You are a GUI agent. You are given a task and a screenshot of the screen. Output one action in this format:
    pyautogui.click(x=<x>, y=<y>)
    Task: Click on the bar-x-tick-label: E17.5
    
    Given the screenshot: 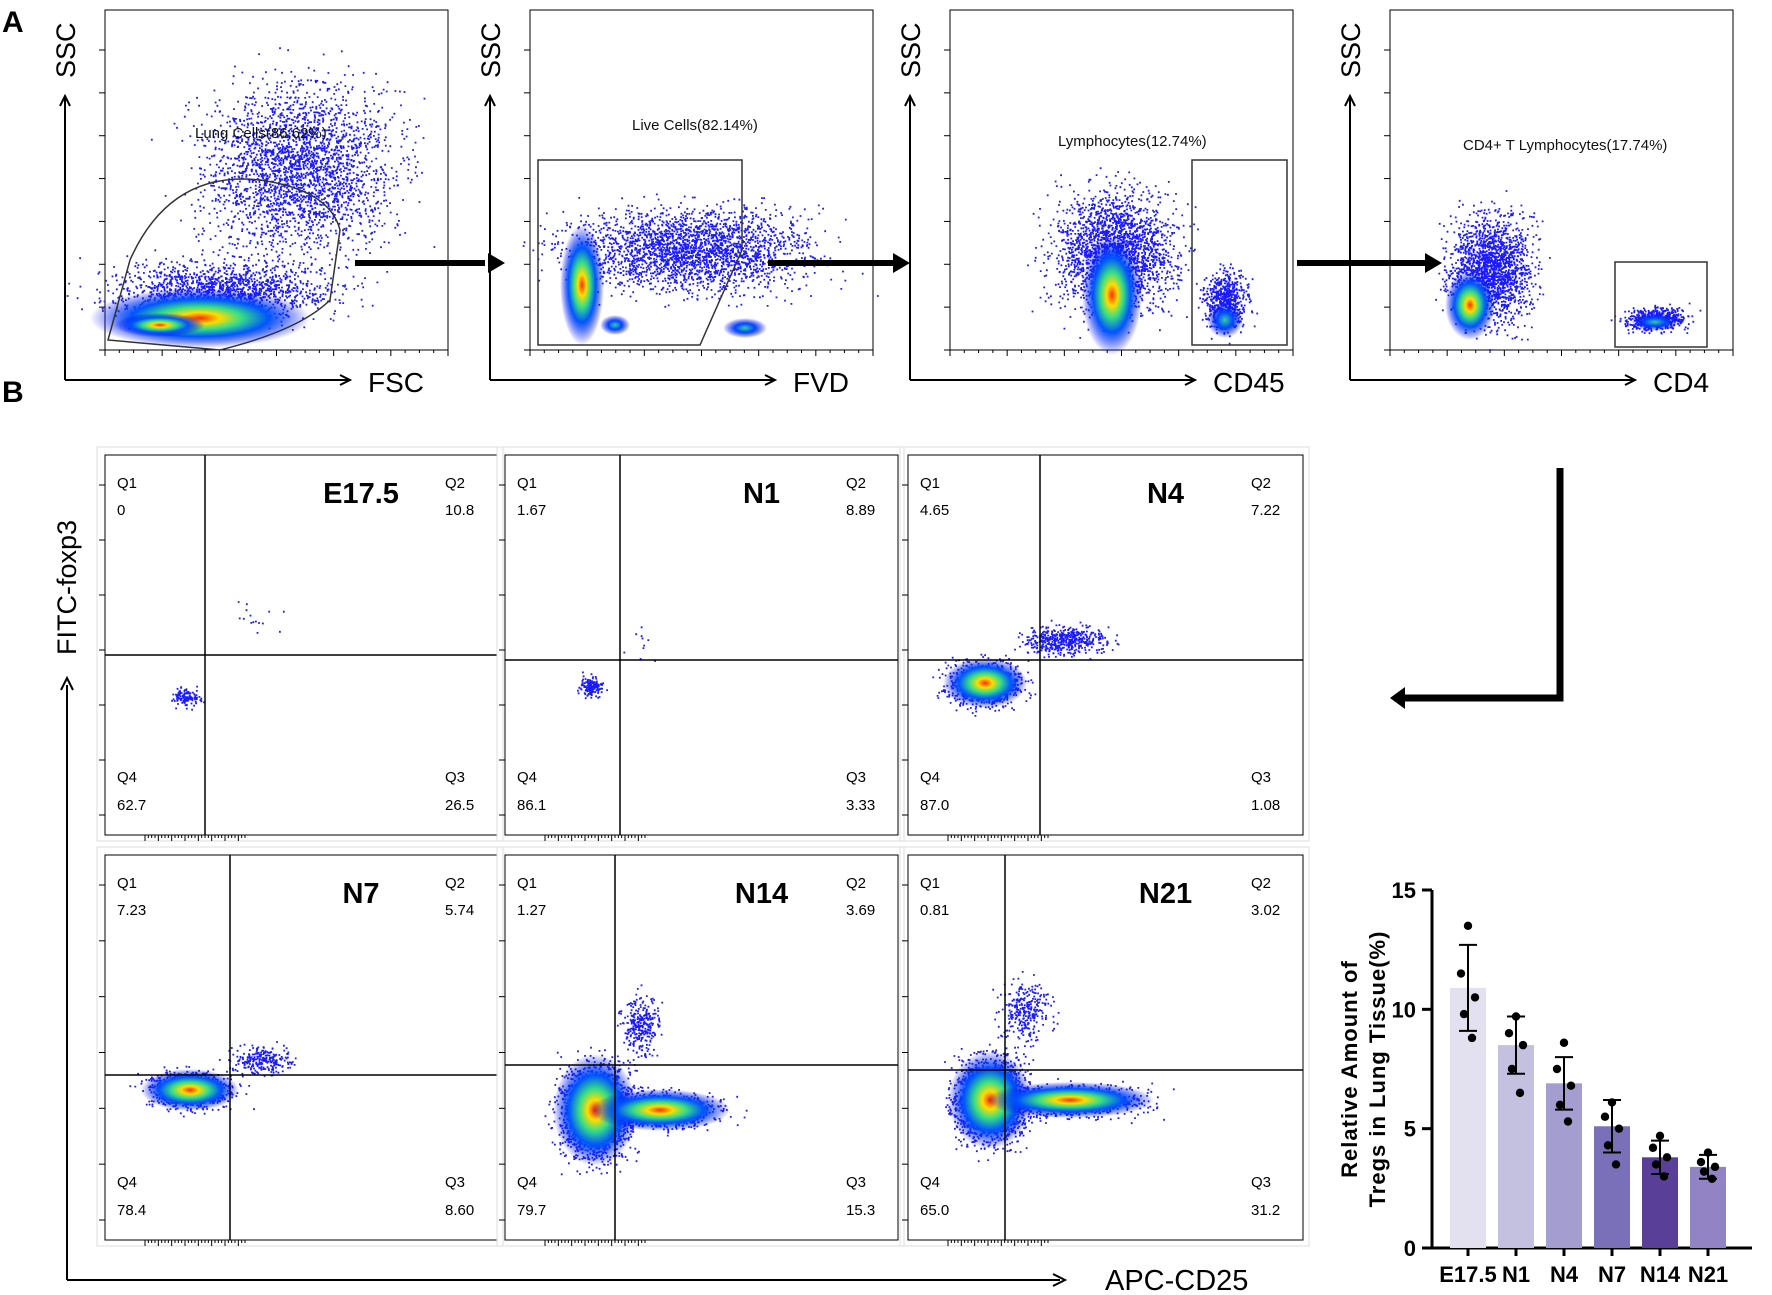 What is the action you would take?
    pyautogui.click(x=1468, y=1274)
    